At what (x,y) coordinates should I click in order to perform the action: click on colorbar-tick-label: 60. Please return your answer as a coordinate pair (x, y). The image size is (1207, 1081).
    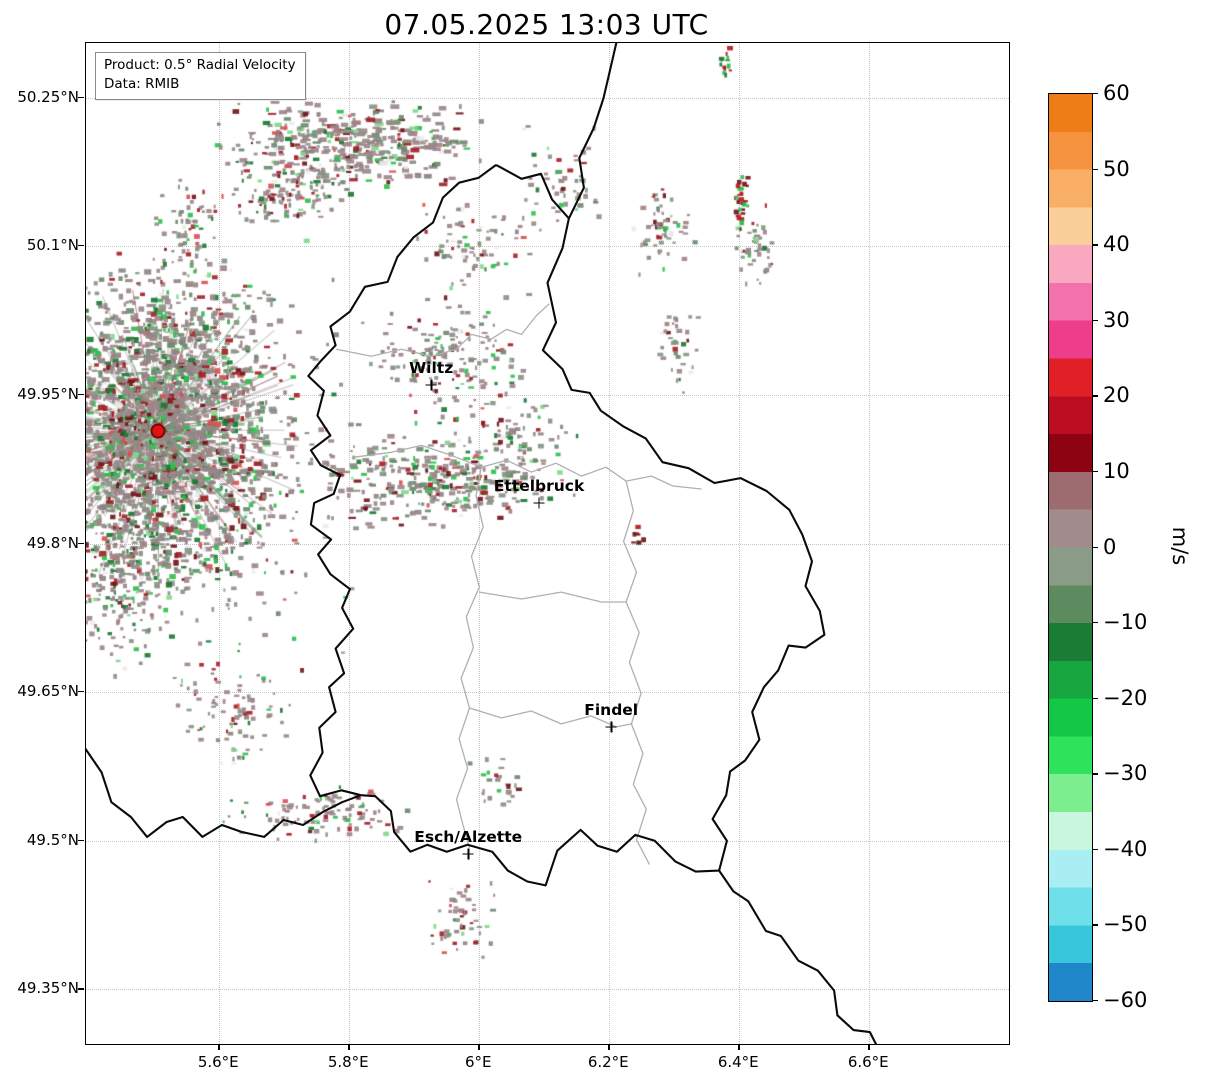
    Looking at the image, I should click on (1116, 93).